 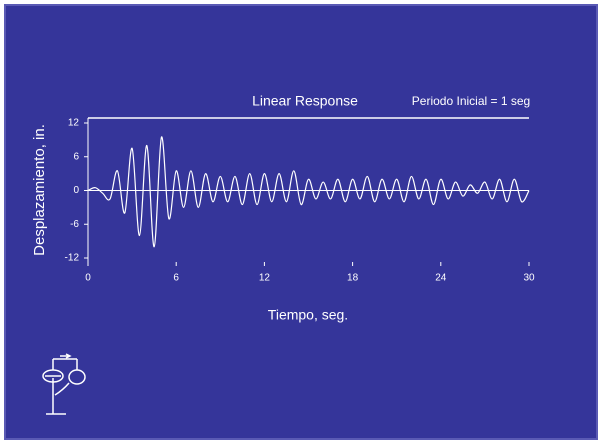 I want to click on y-axis-label: Desplazamiento, in., so click(x=39, y=190).